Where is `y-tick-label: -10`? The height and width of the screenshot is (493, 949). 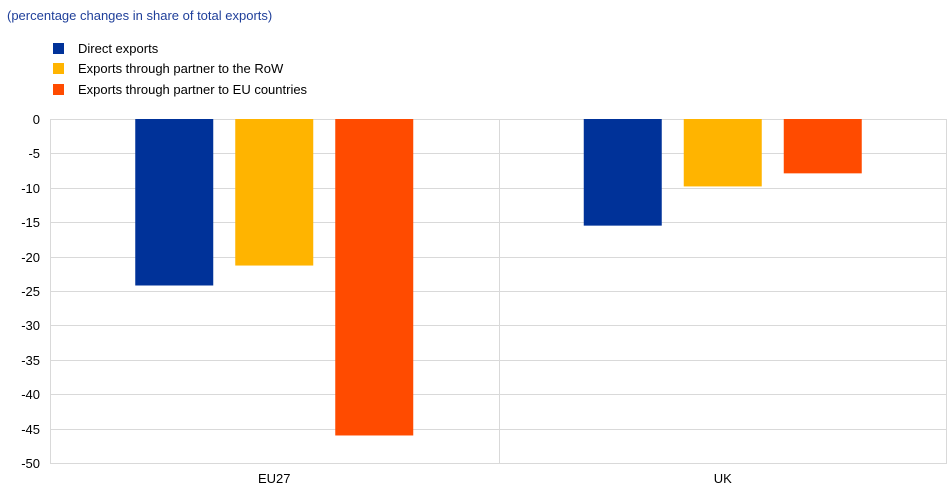
y-tick-label: -10 is located at coordinates (30, 188).